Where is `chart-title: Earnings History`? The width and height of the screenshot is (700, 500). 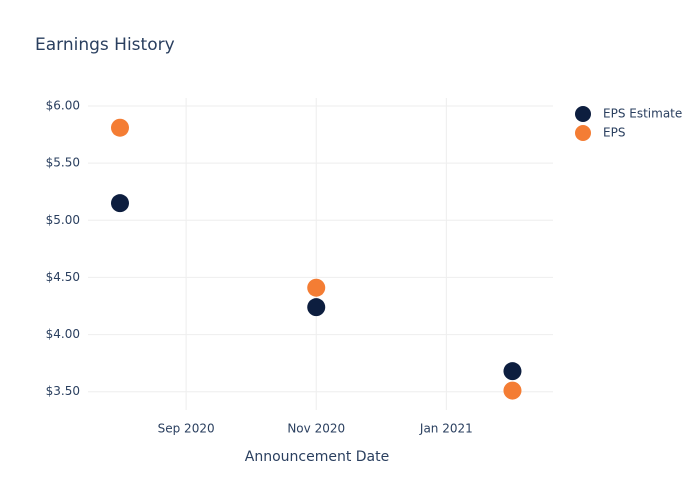 chart-title: Earnings History is located at coordinates (105, 45).